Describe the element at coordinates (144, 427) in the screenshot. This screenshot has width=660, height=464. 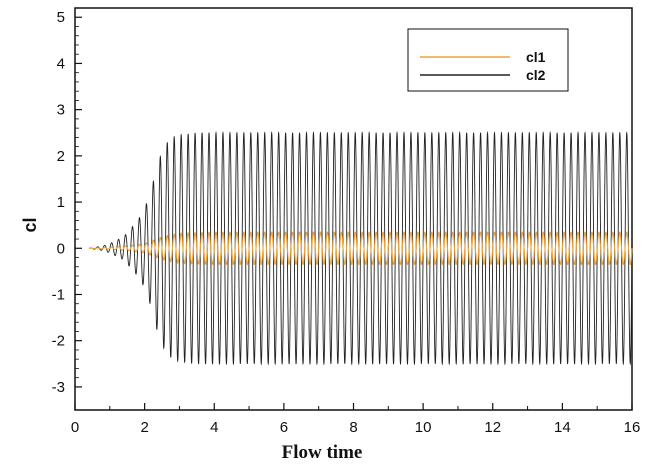
I see `x-tick-label: 2` at that location.